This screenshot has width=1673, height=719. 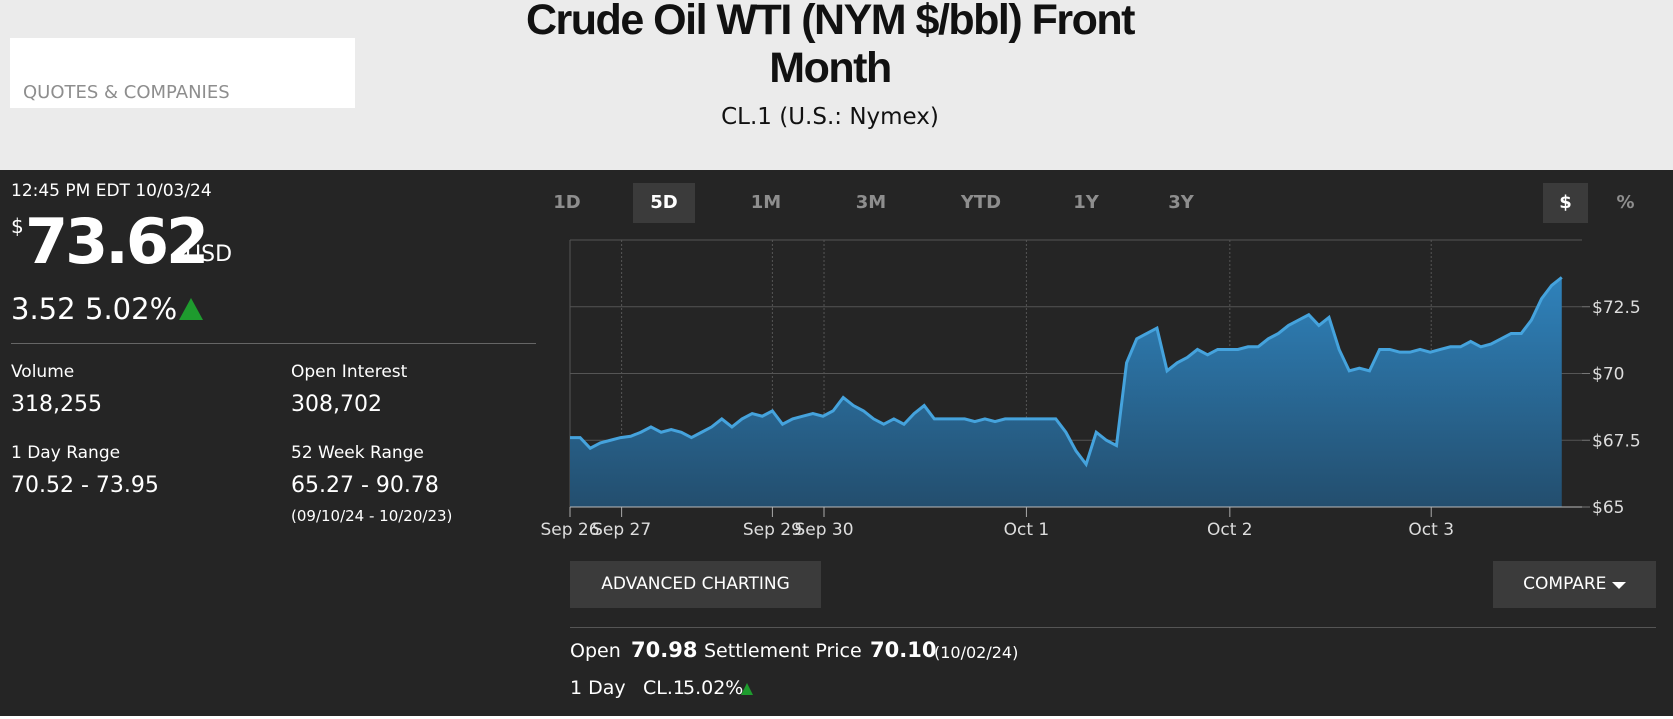 I want to click on compare-label: COMPARE, so click(x=1565, y=584).